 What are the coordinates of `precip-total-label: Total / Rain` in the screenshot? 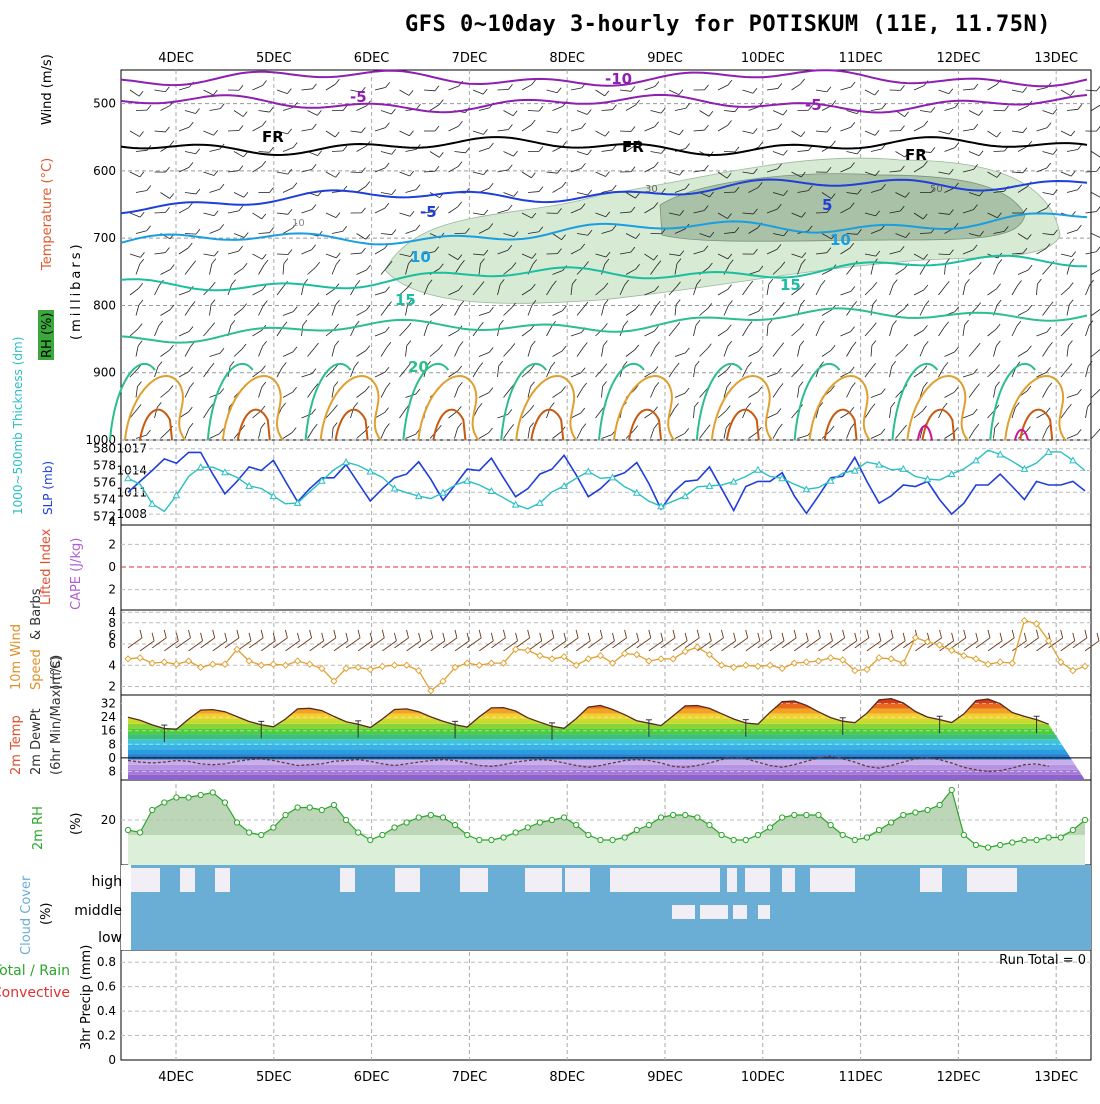 It's located at (35, 971).